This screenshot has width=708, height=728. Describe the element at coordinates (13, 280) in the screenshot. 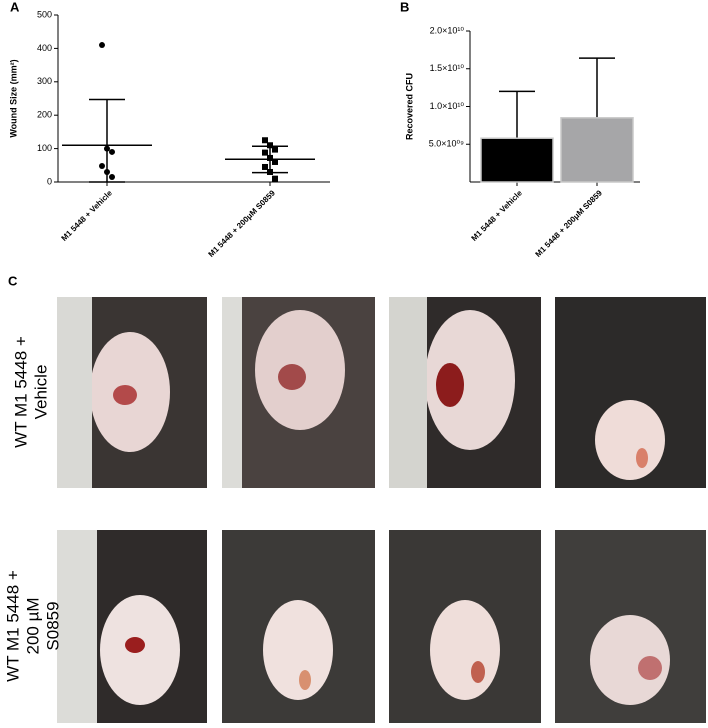

I see `panel-label: C` at that location.